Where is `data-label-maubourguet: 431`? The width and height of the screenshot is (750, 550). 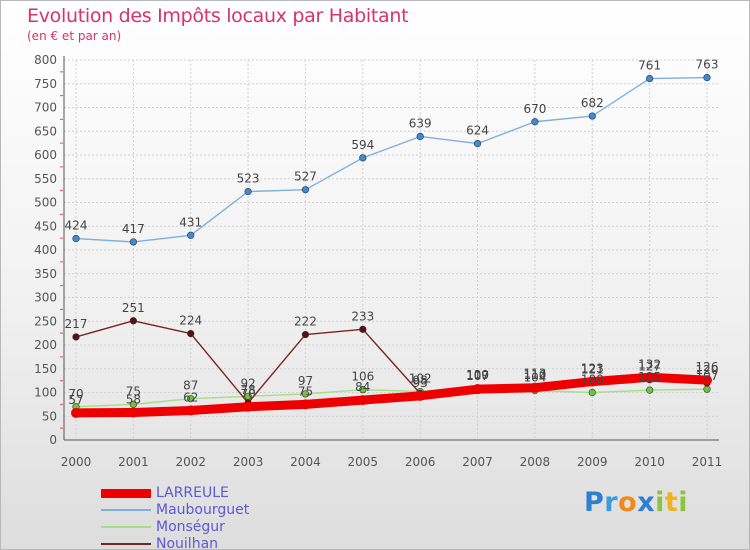
data-label-maubourguet: 431 is located at coordinates (190, 222).